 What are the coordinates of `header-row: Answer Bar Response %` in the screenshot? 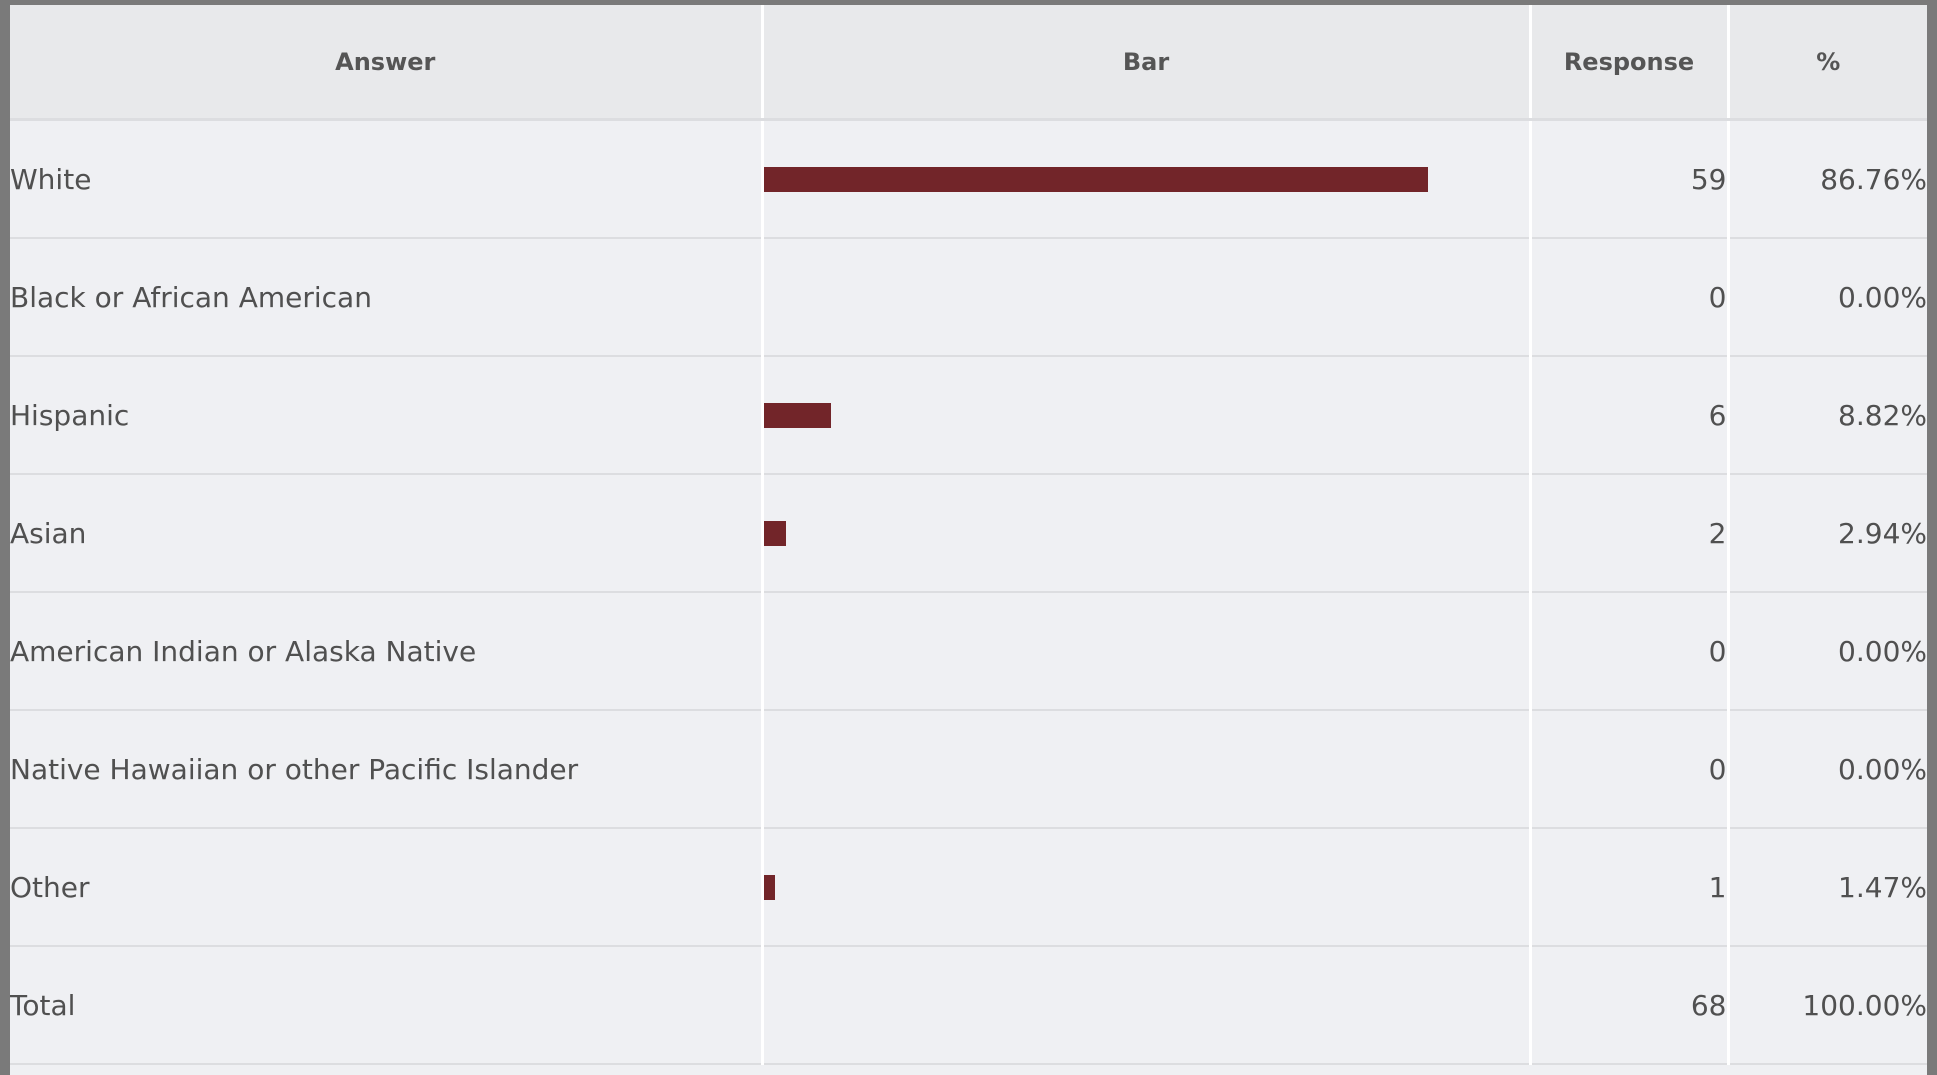 It's located at (968, 63).